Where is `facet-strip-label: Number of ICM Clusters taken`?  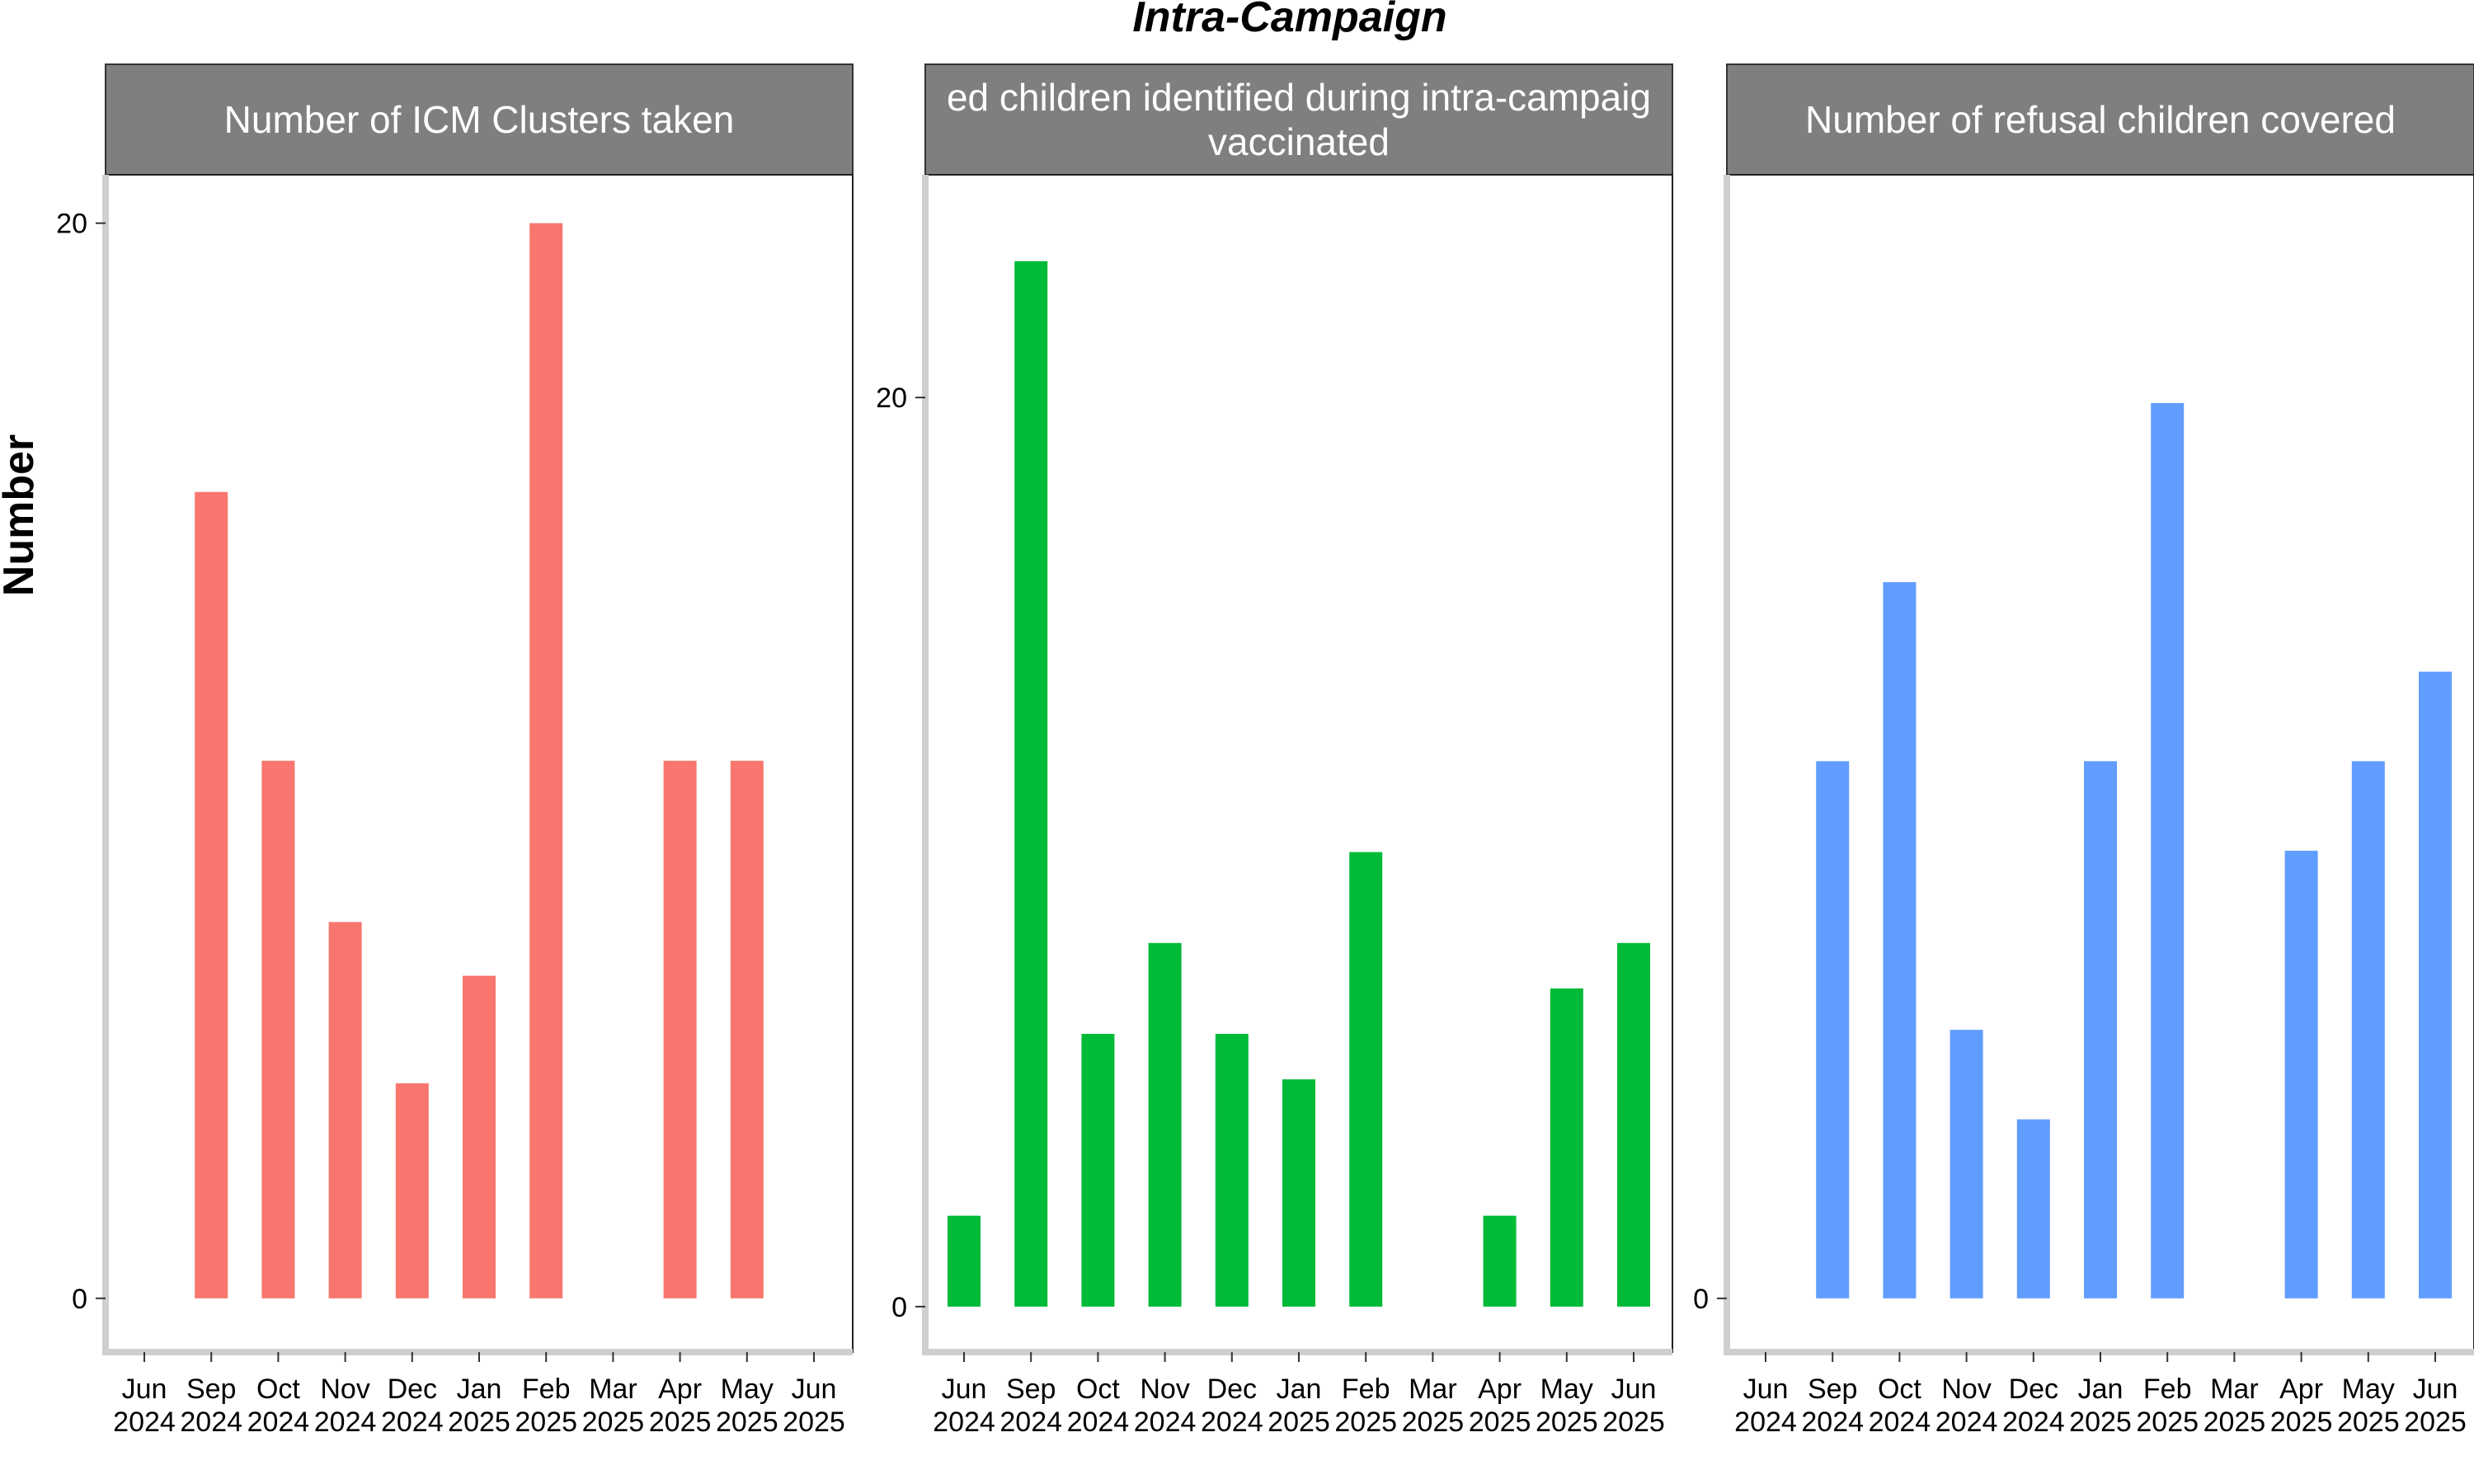 facet-strip-label: Number of ICM Clusters taken is located at coordinates (479, 120).